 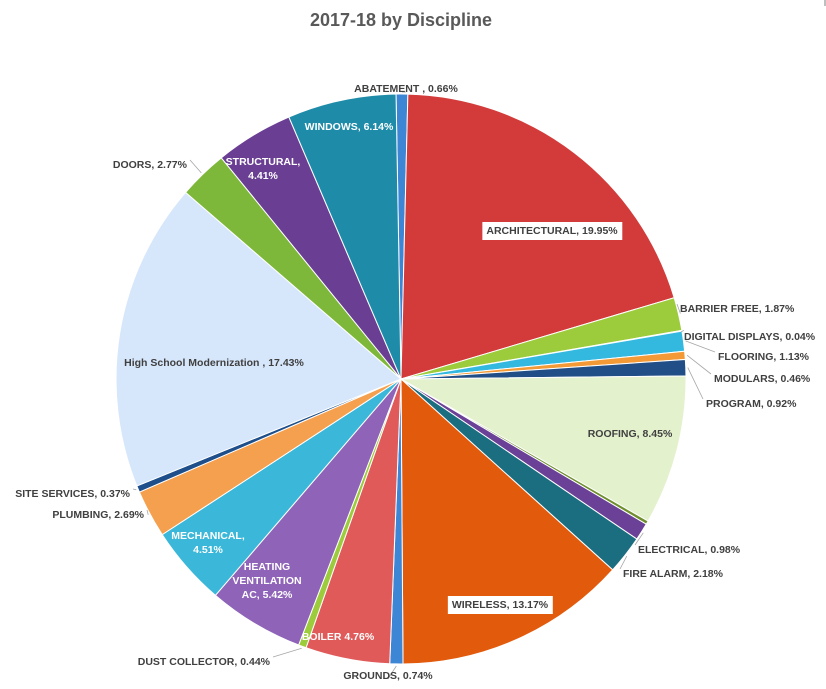 I want to click on data-label-barrier-free: BARRIER FREE, 1.87%, so click(x=737, y=309).